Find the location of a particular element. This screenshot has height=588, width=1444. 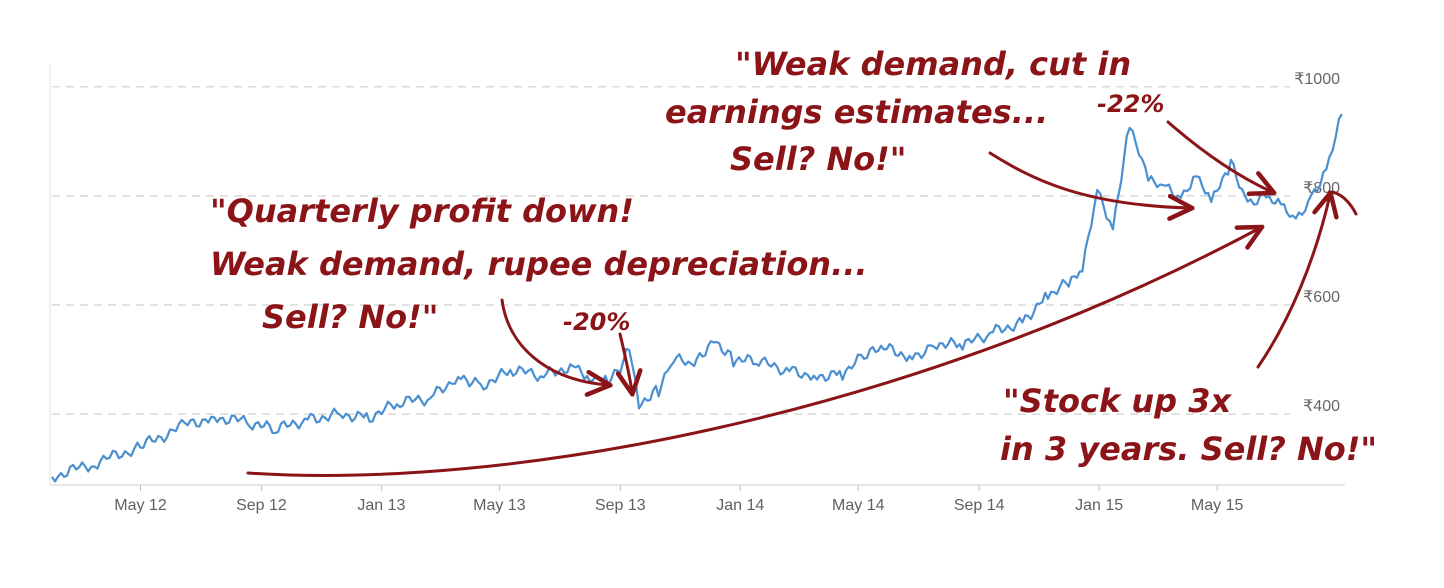

x-tick-label: May 15 is located at coordinates (1217, 505).